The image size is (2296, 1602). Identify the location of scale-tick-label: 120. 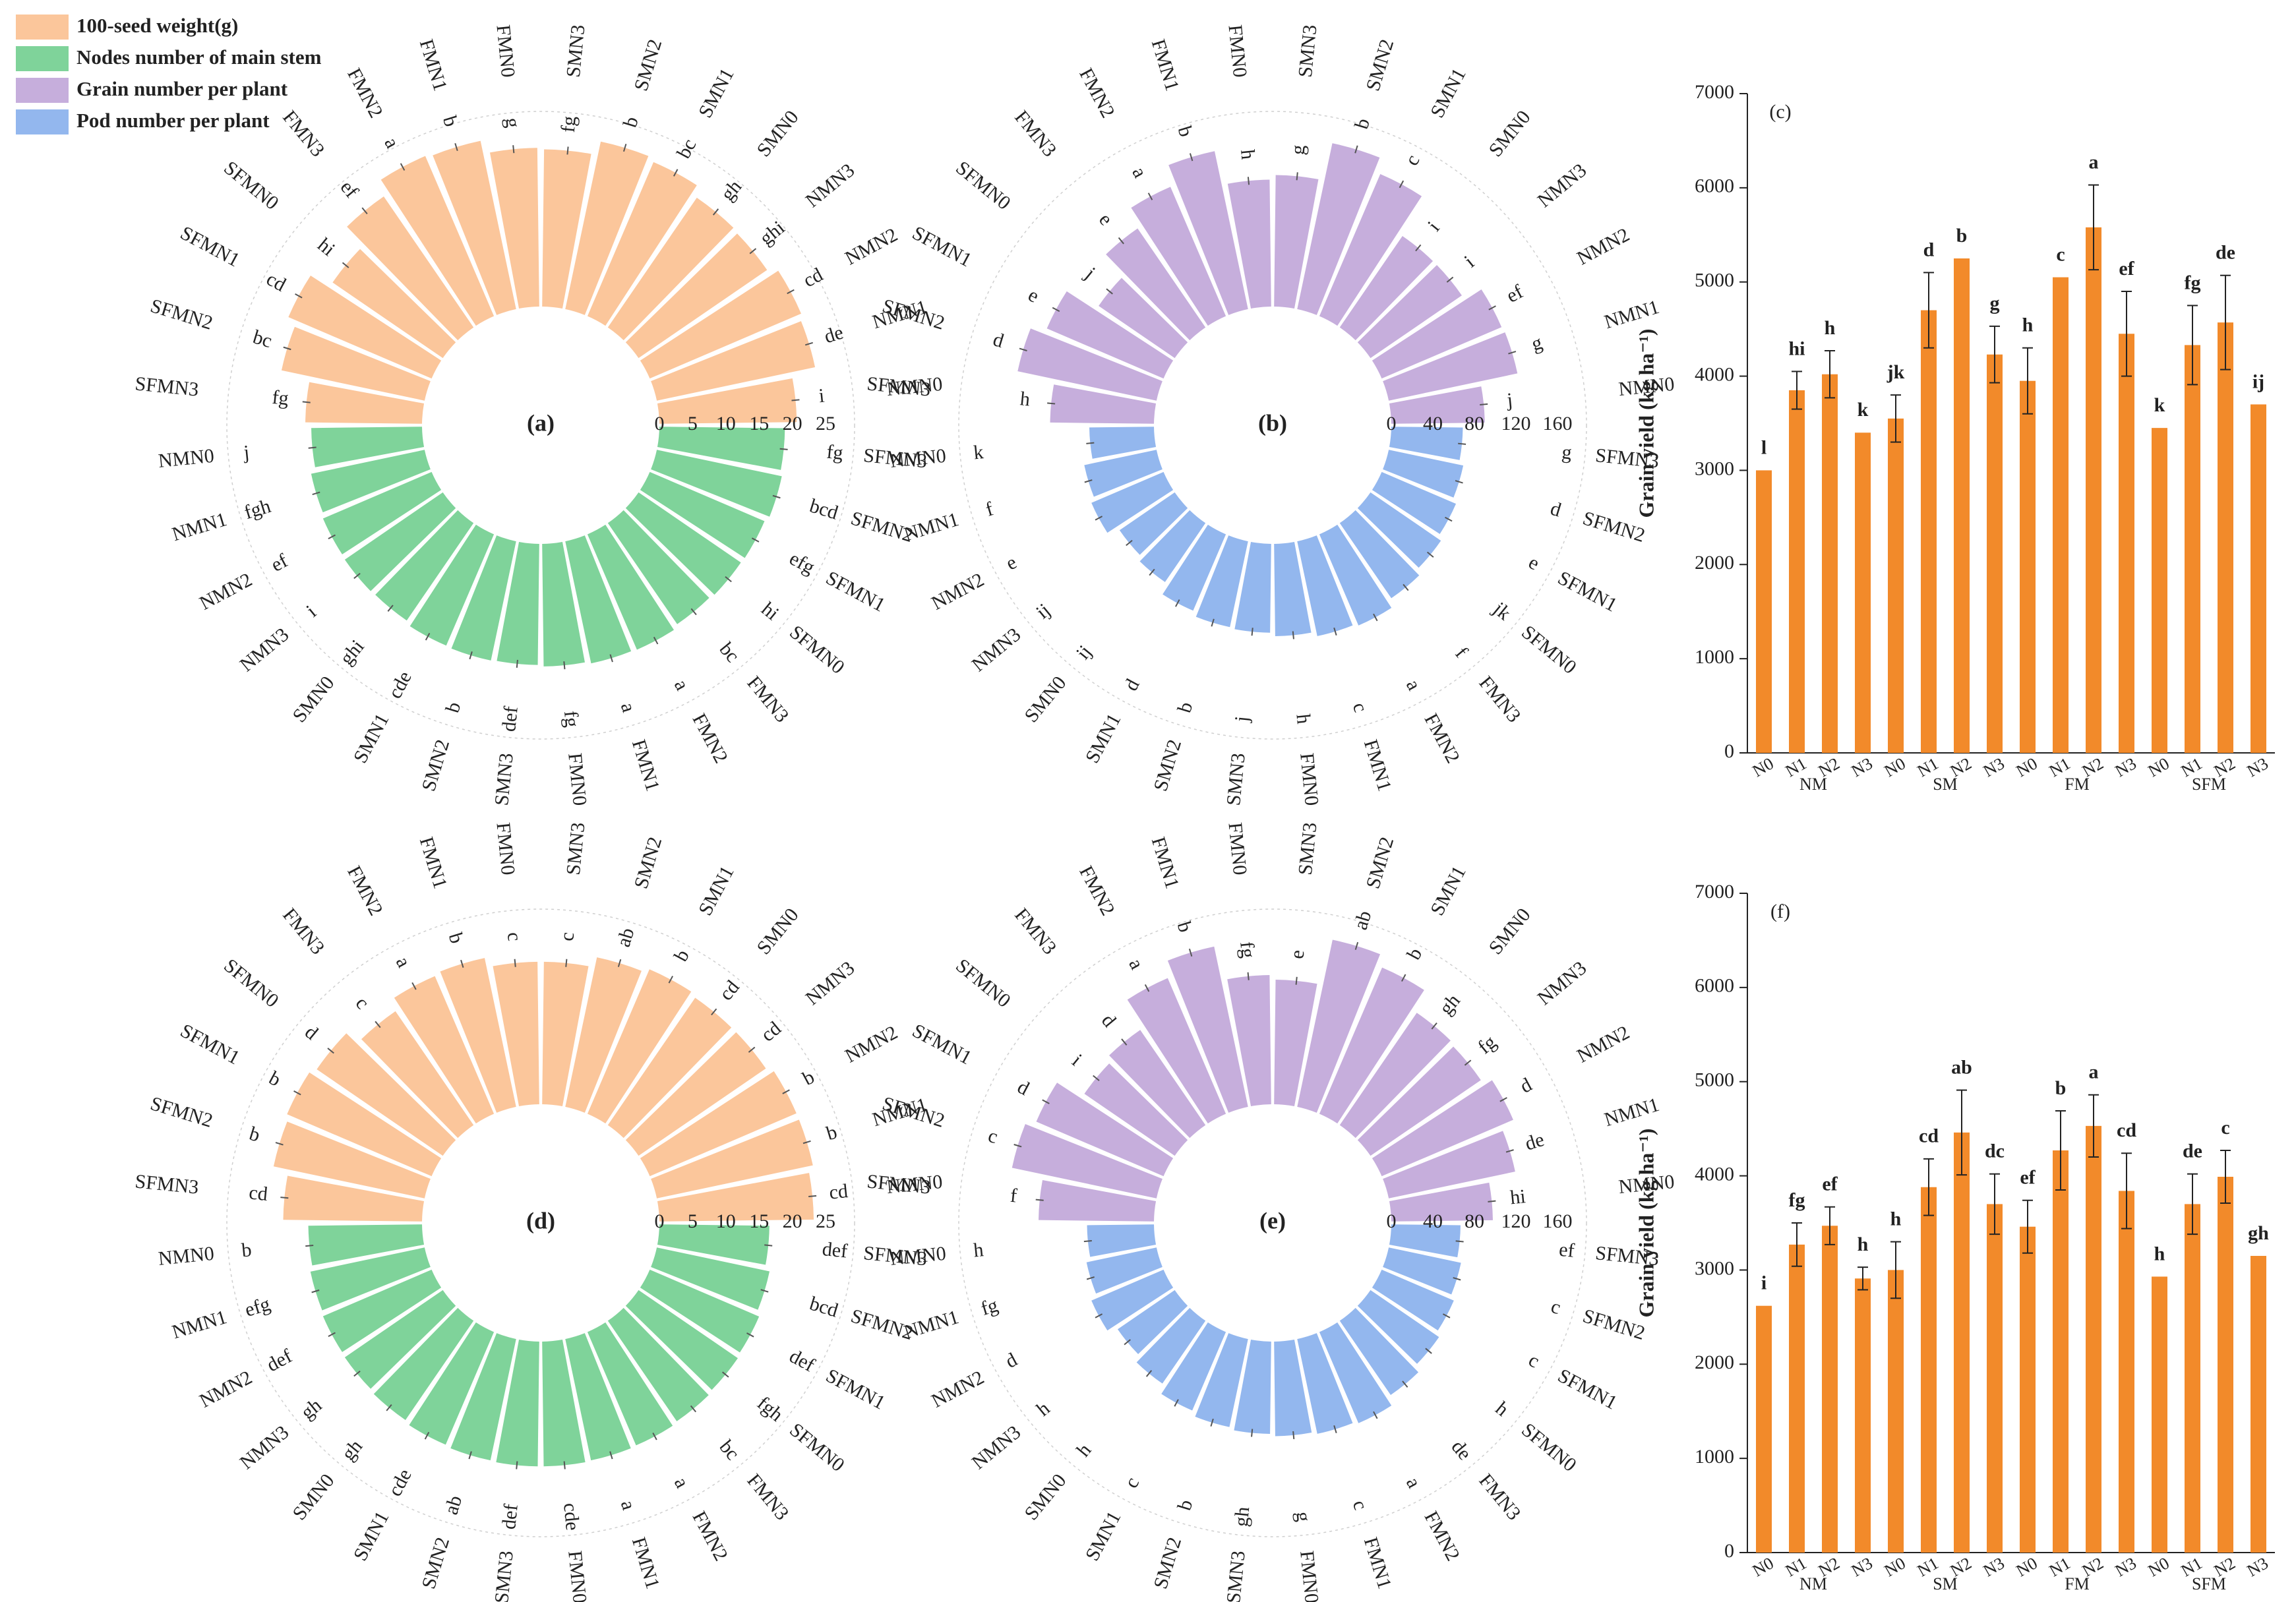
(1516, 423).